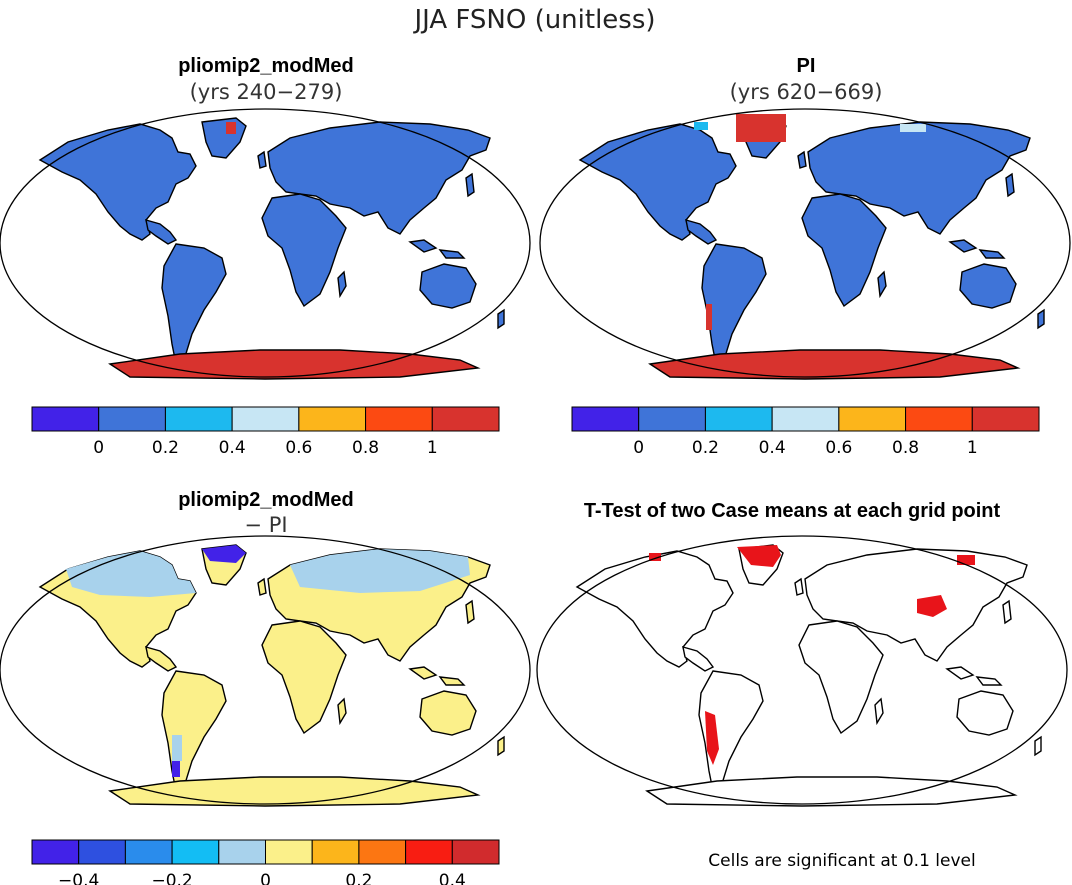 The image size is (1072, 885). I want to click on colorbar-top-right: 0 0.2 0.4 0.6 0.8 1, so click(805, 432).